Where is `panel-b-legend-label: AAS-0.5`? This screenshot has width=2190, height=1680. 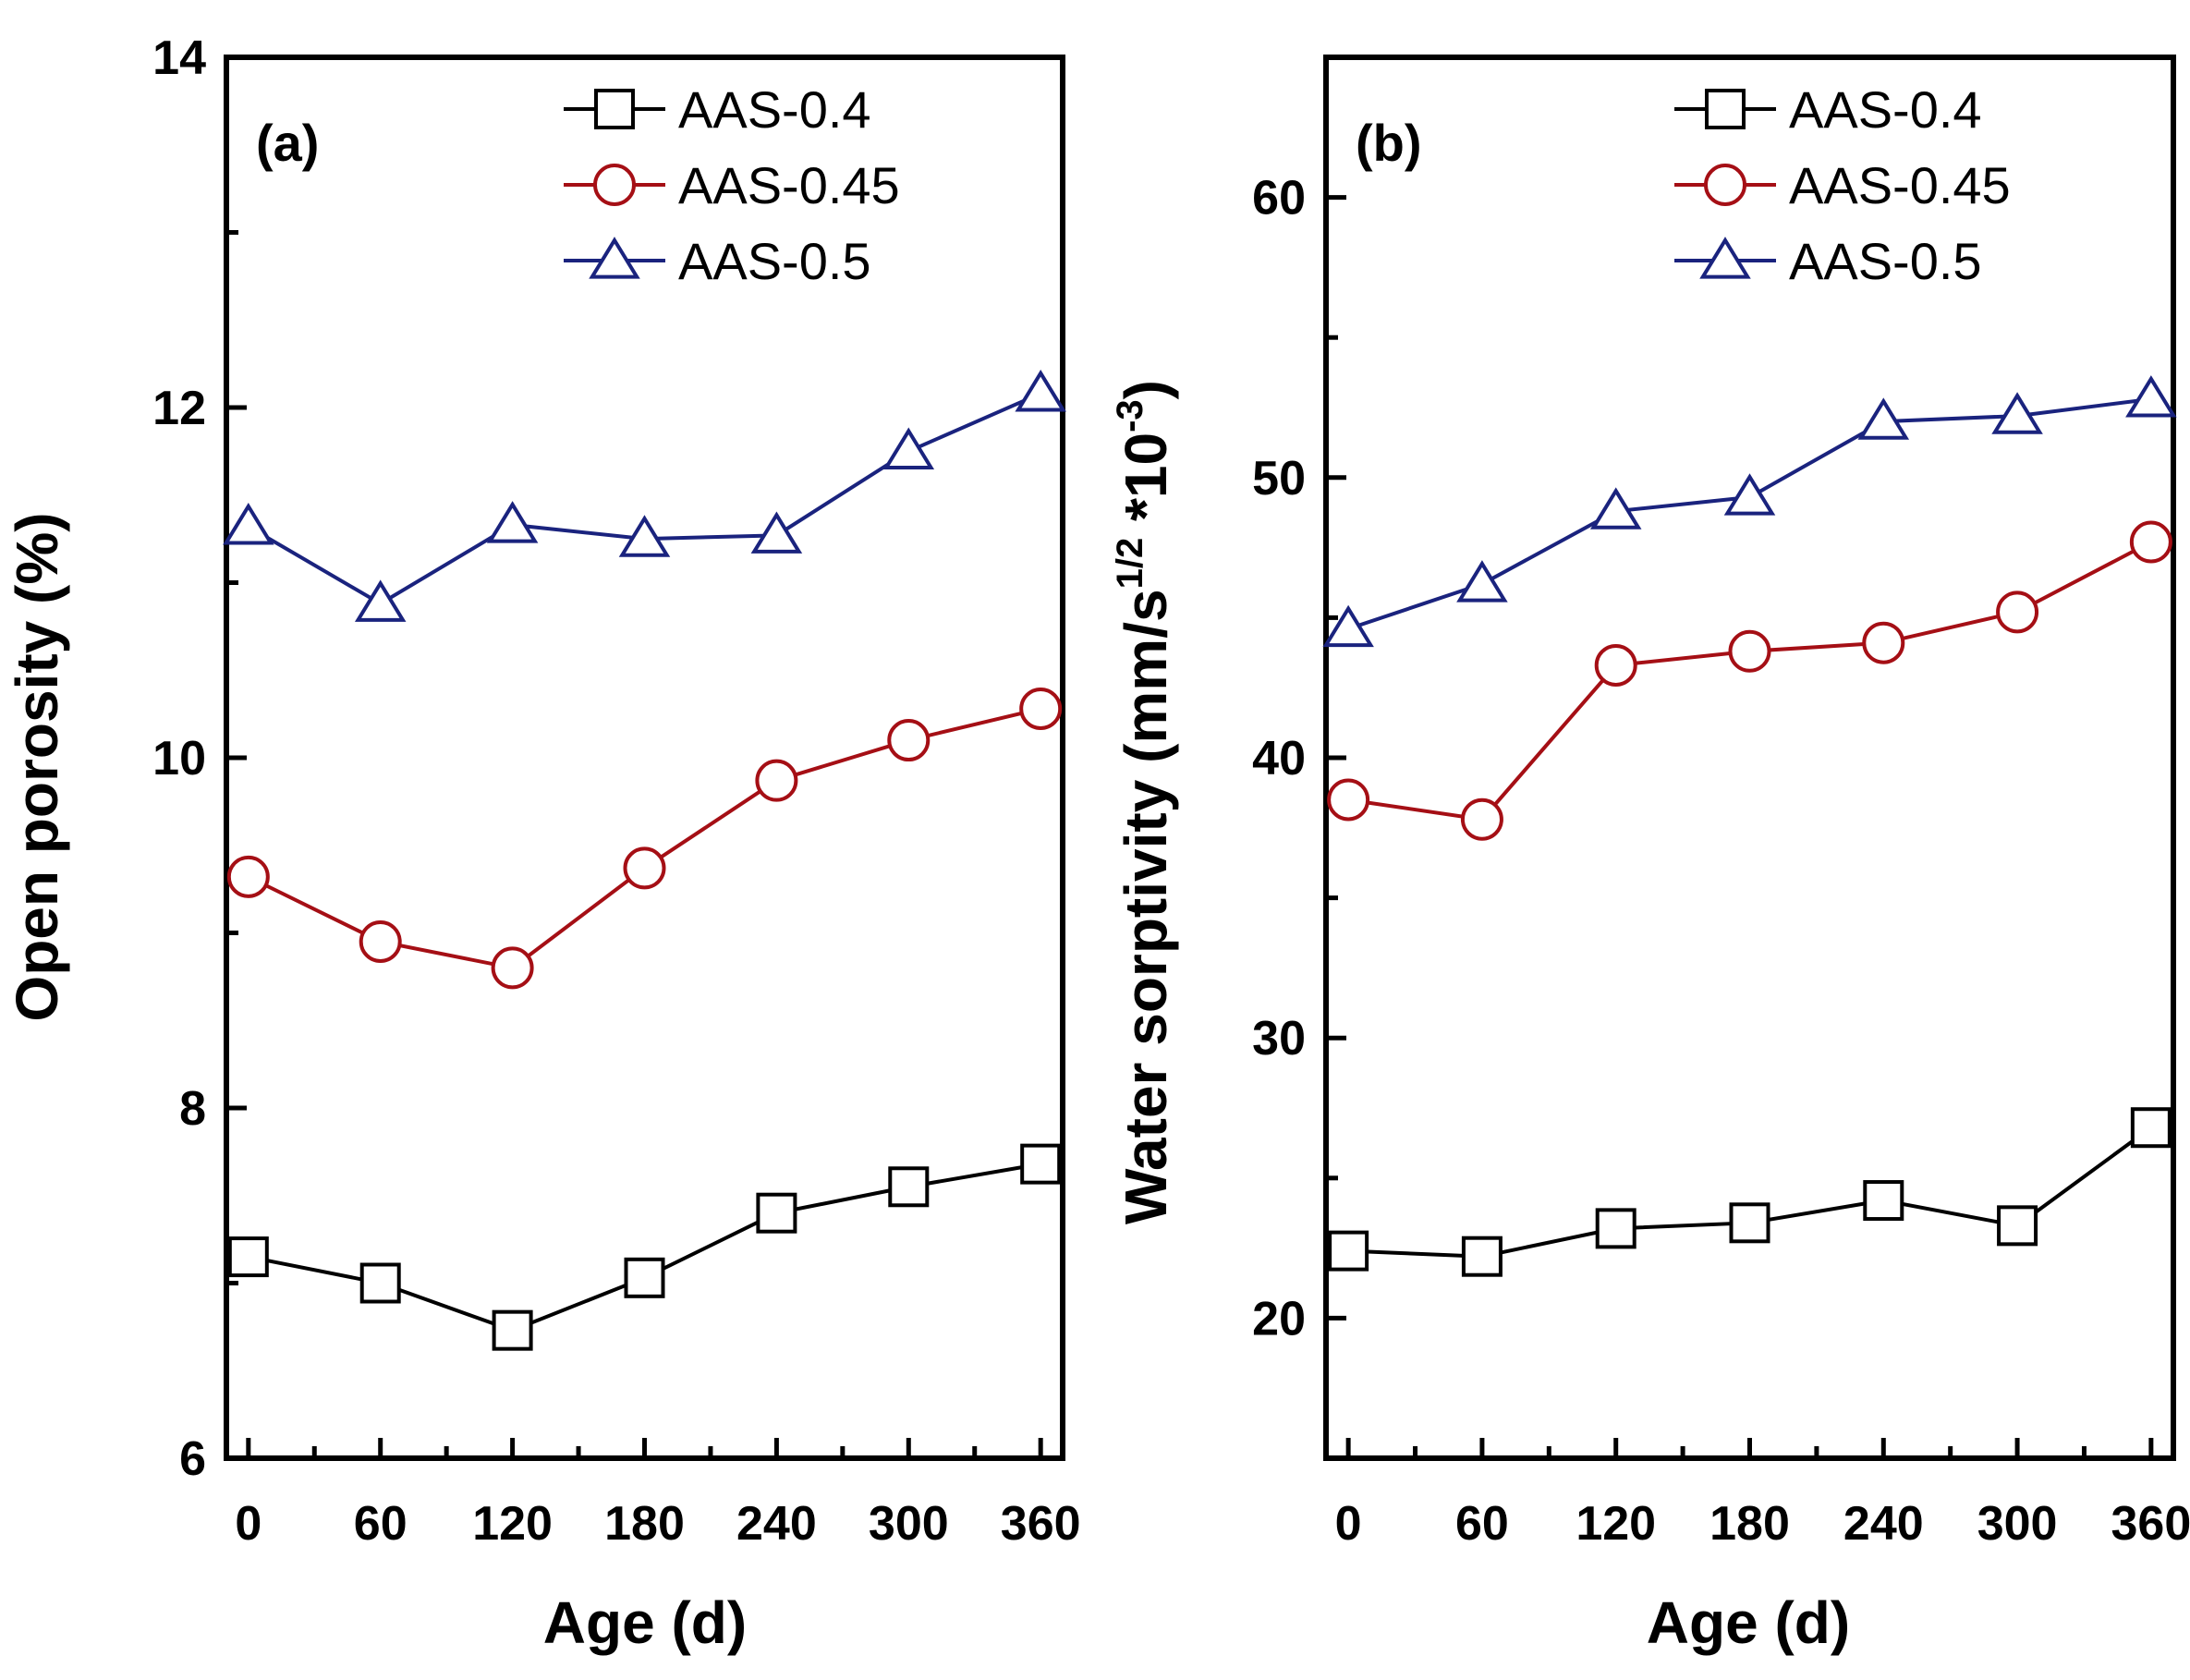
panel-b-legend-label: AAS-0.5 is located at coordinates (1886, 261).